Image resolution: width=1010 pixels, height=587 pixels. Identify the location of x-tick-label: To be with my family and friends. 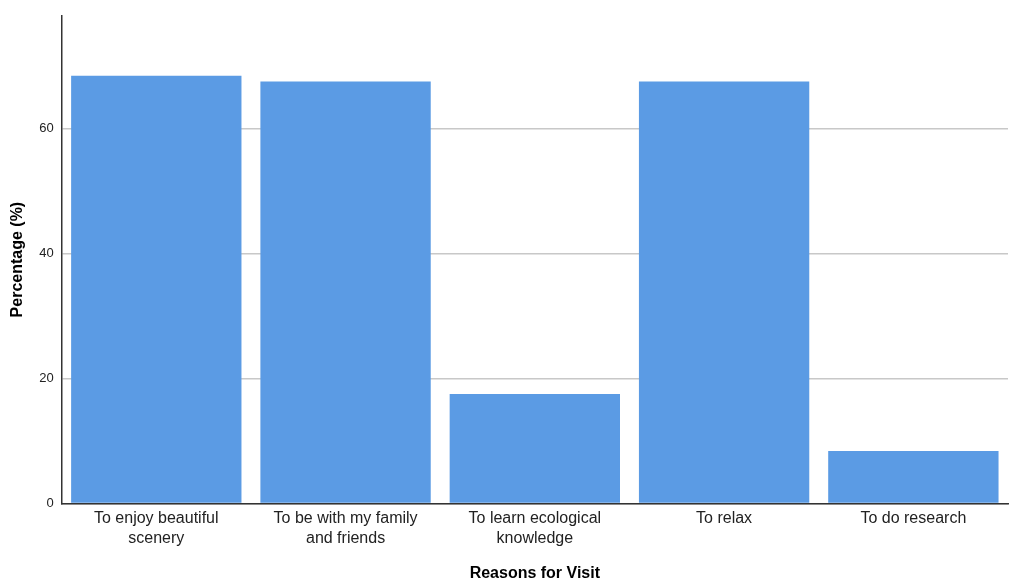
(345, 527).